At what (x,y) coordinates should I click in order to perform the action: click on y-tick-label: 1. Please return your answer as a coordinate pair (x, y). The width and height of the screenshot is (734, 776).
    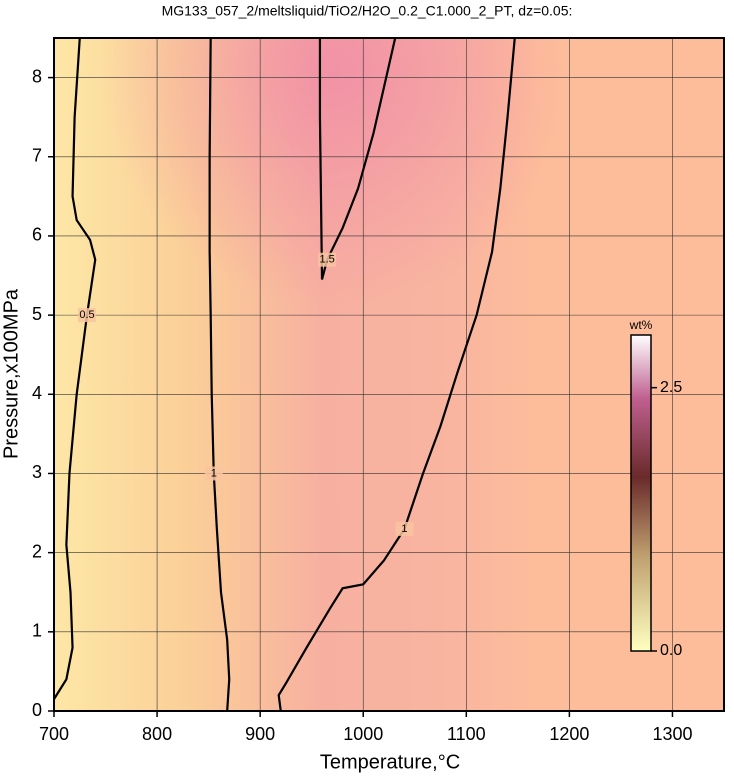
    Looking at the image, I should click on (37, 631).